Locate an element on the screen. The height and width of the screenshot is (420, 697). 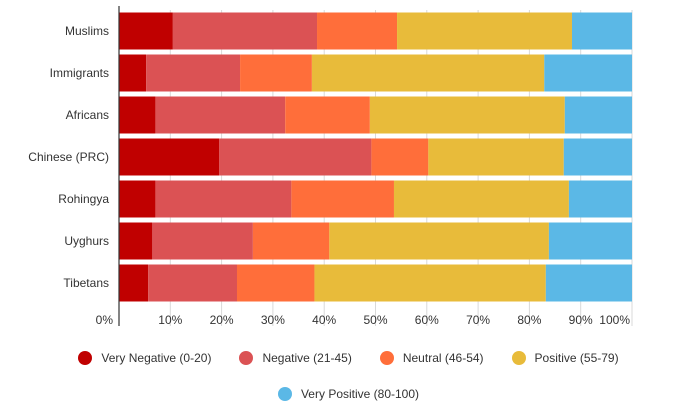
x-tick-label: 70% is located at coordinates (478, 320).